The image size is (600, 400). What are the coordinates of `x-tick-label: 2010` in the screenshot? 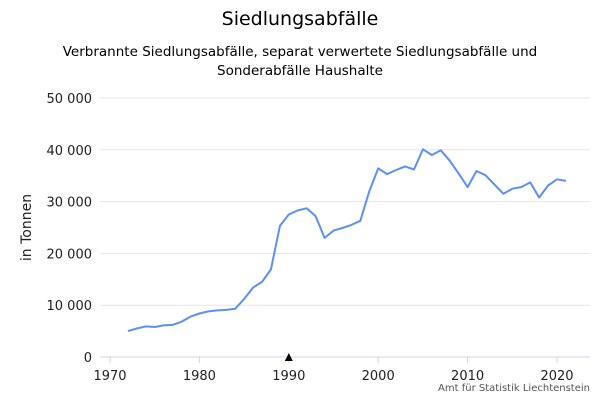 It's located at (467, 376).